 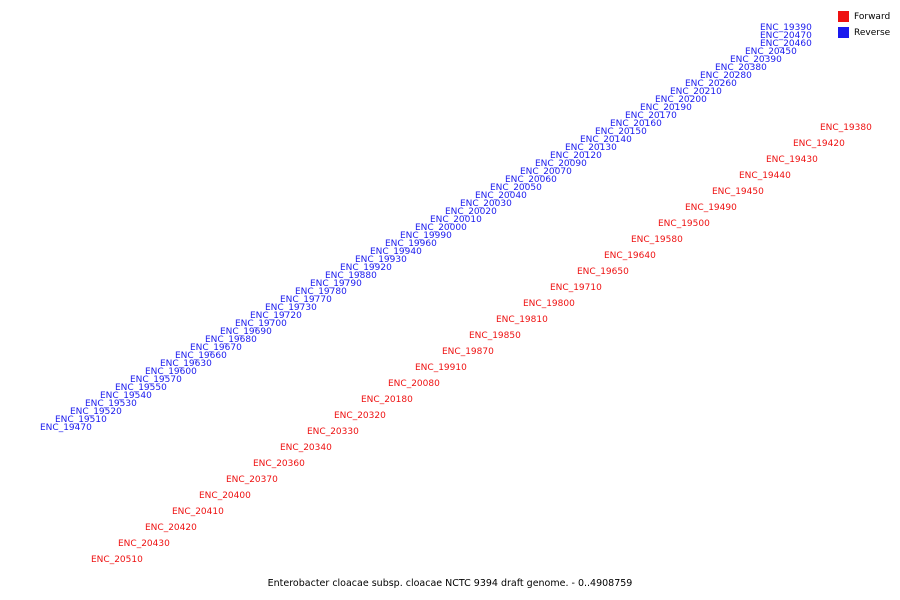 I want to click on forward-gene-label: ENC_20400, so click(x=225, y=496).